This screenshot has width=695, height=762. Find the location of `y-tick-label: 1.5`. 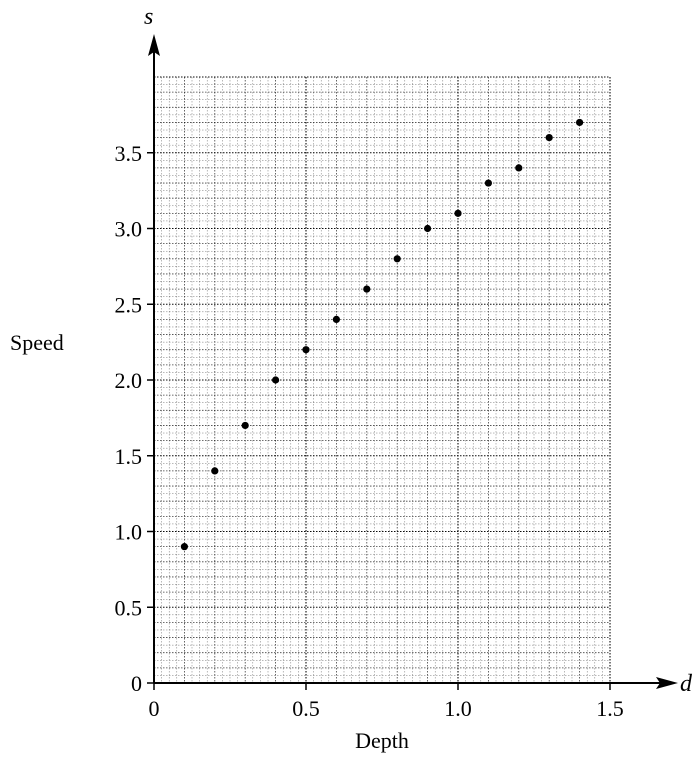

y-tick-label: 1.5 is located at coordinates (129, 456).